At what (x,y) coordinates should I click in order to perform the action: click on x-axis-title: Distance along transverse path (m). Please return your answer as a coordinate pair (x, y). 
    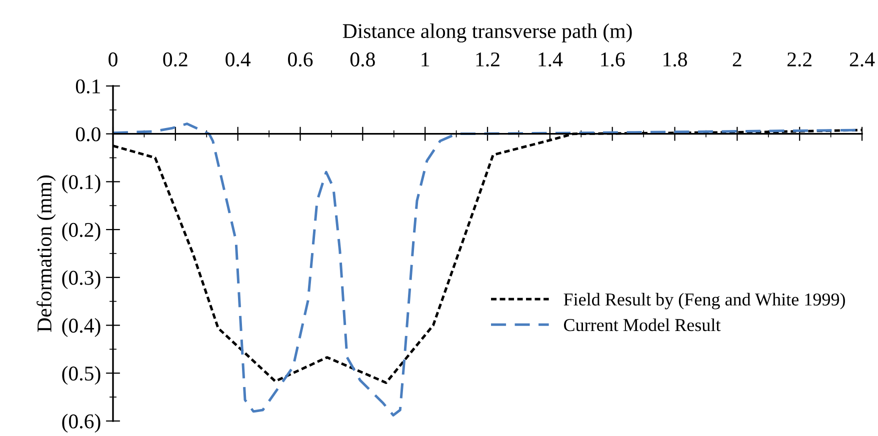
    Looking at the image, I should click on (487, 32).